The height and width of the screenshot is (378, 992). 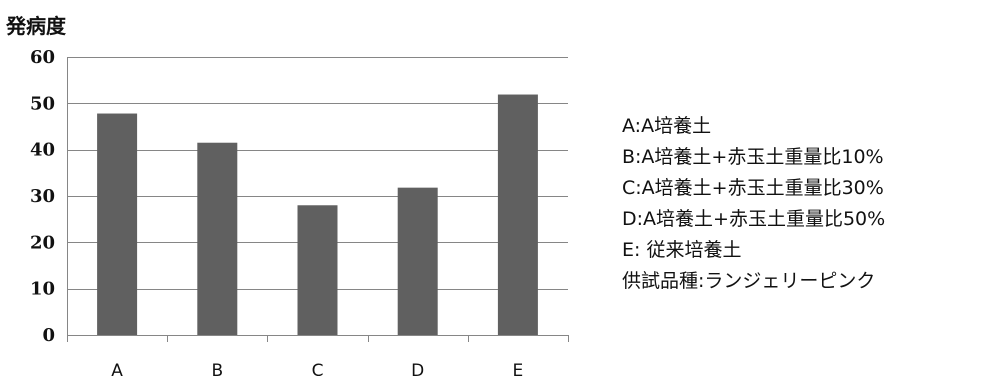 I want to click on legend-item-b: B:A培養土+赤玉土重量比10%, so click(x=753, y=157).